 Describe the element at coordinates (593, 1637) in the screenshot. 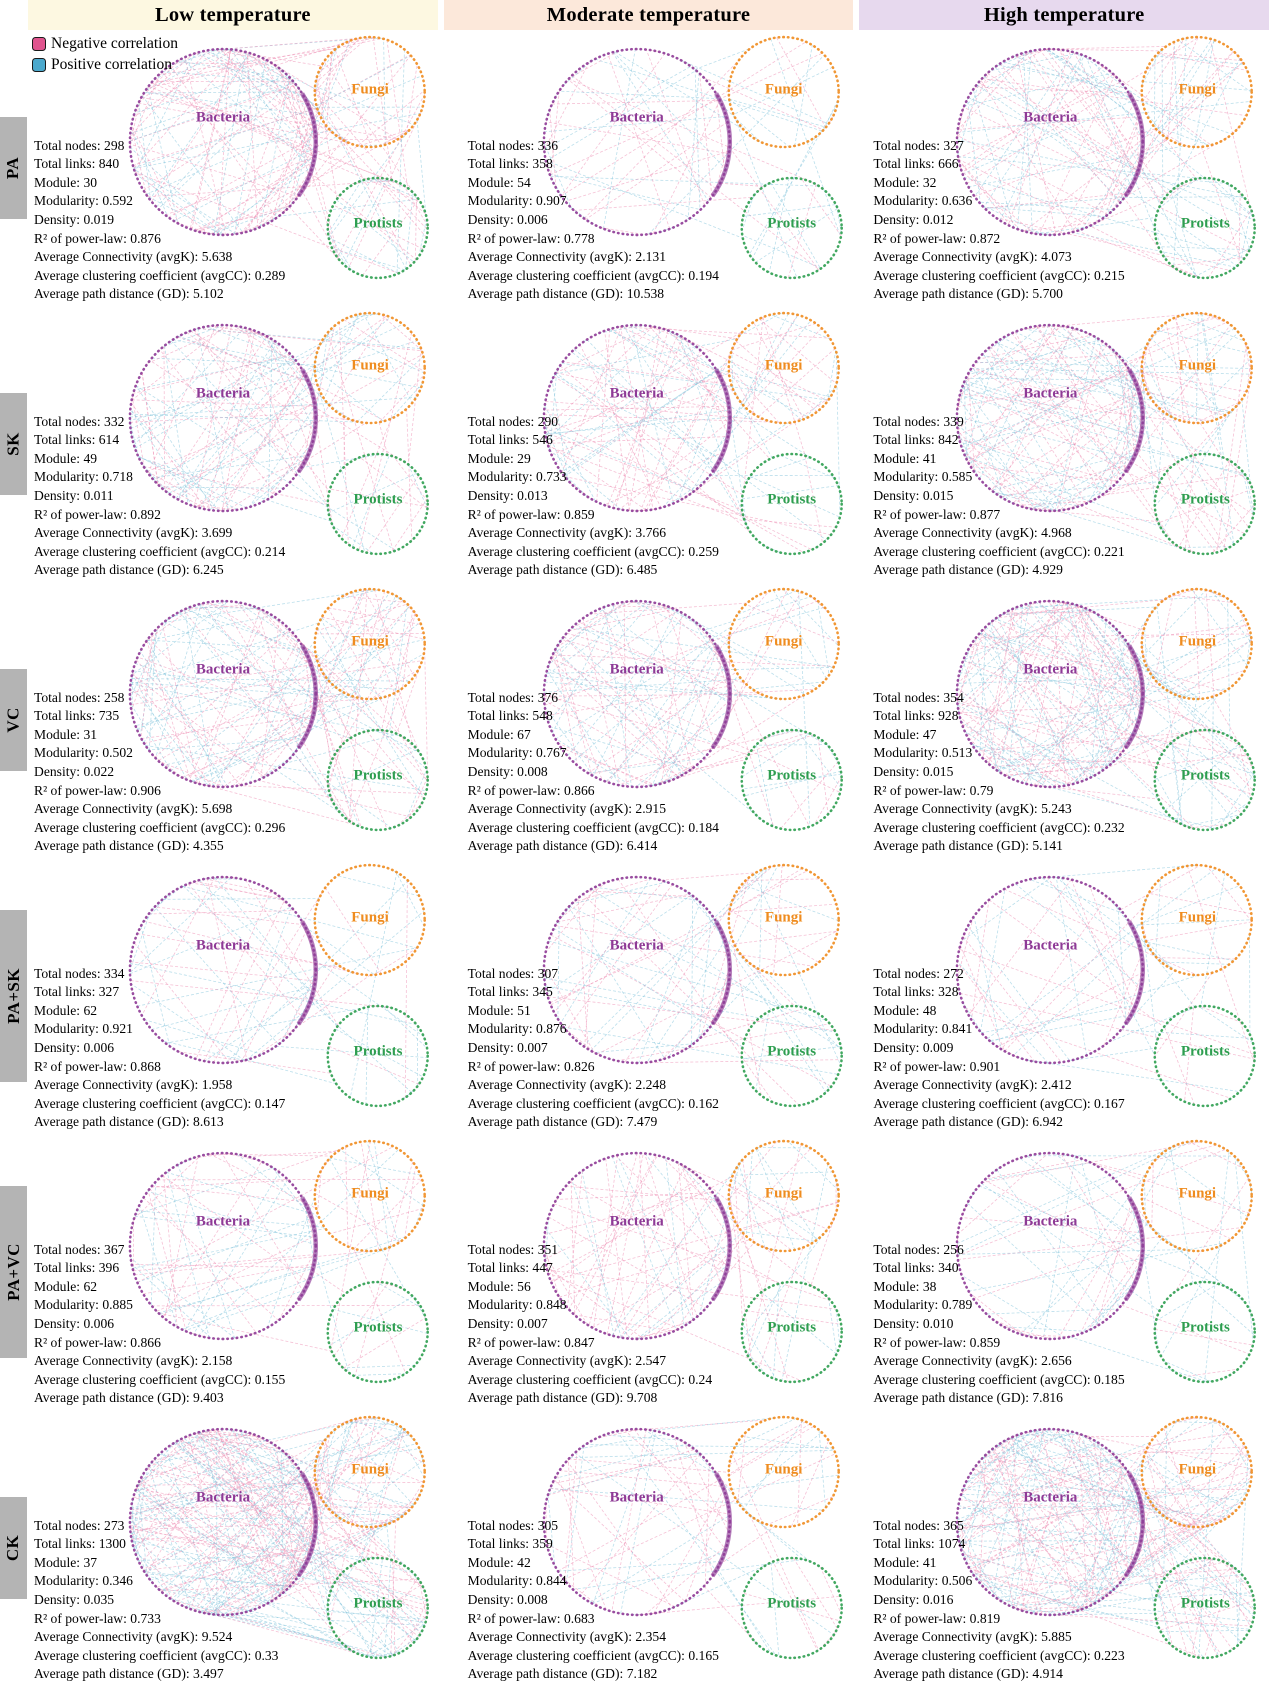

I see `stat-avg-connectivity: Average Connectivity (avgK): 2.354` at that location.